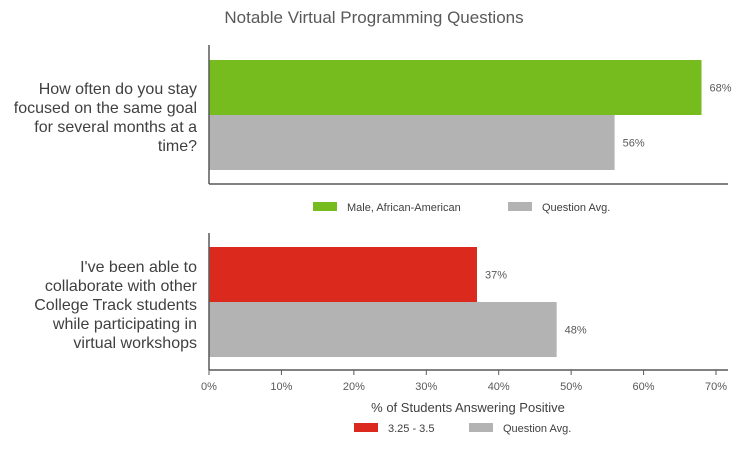 The height and width of the screenshot is (465, 747). I want to click on x-tick-label: 70%, so click(716, 387).